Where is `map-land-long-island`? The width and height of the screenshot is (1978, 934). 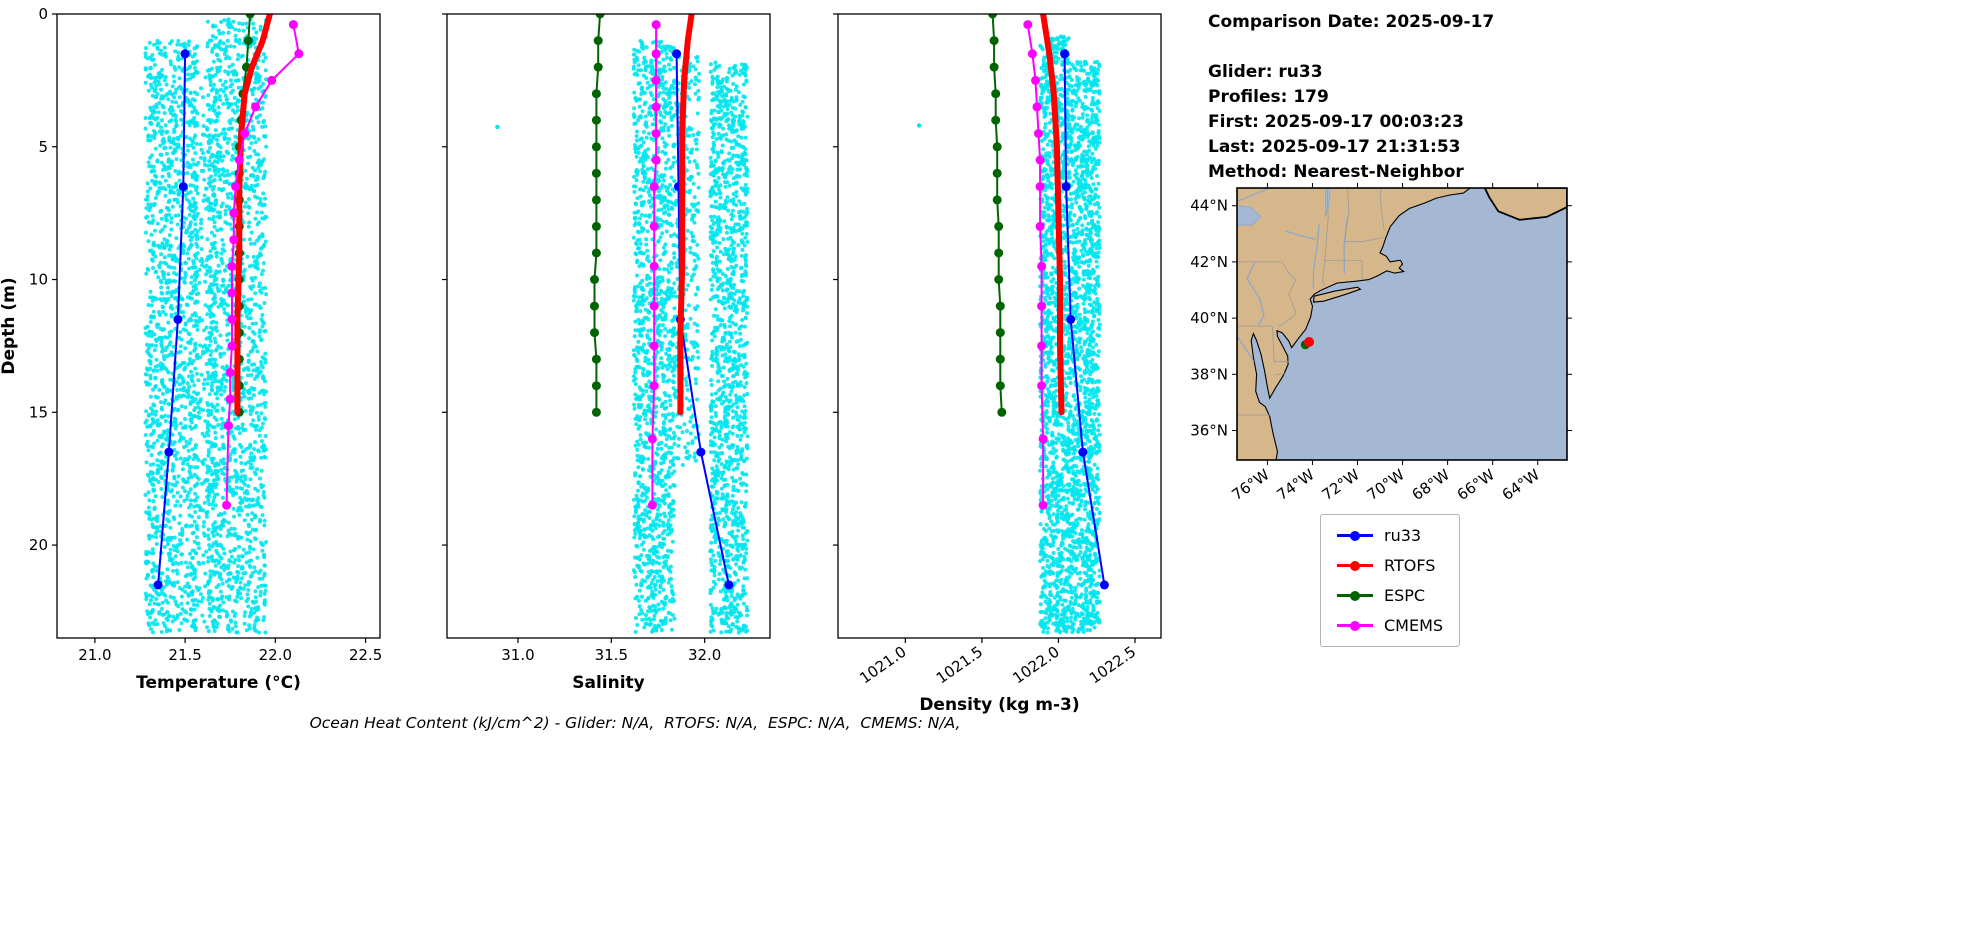
map-land-long-island is located at coordinates (1337, 294).